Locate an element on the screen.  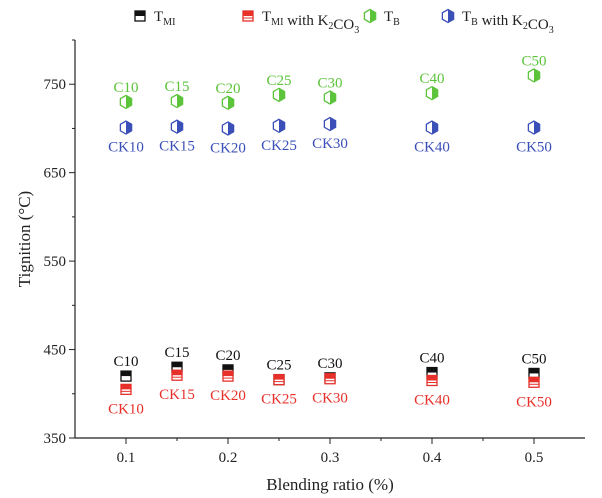
legend-label: TMI with K2CO3 is located at coordinates (310, 22).